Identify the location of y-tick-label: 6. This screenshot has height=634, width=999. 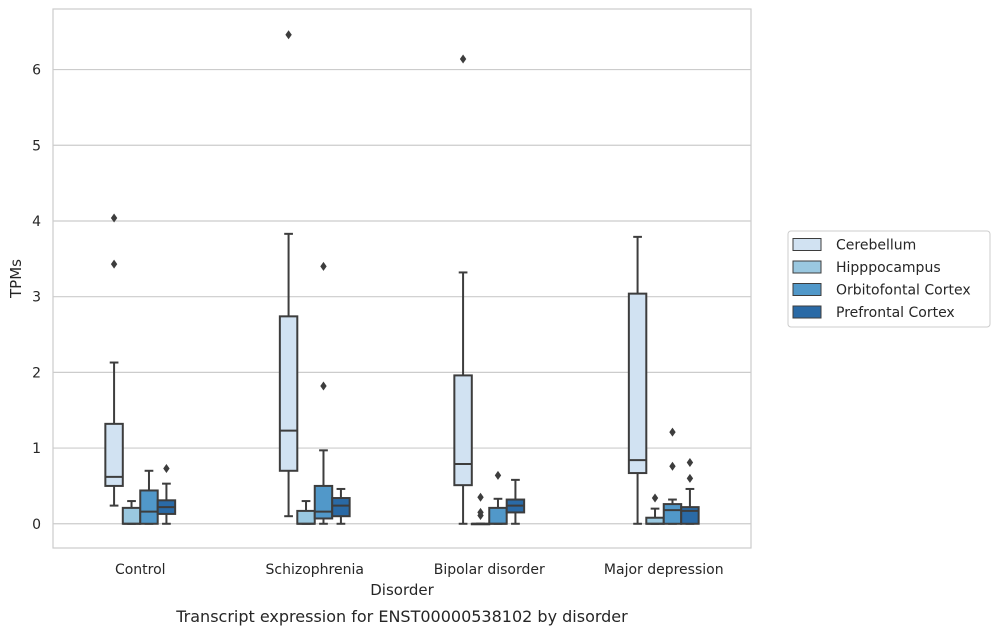
(36, 71).